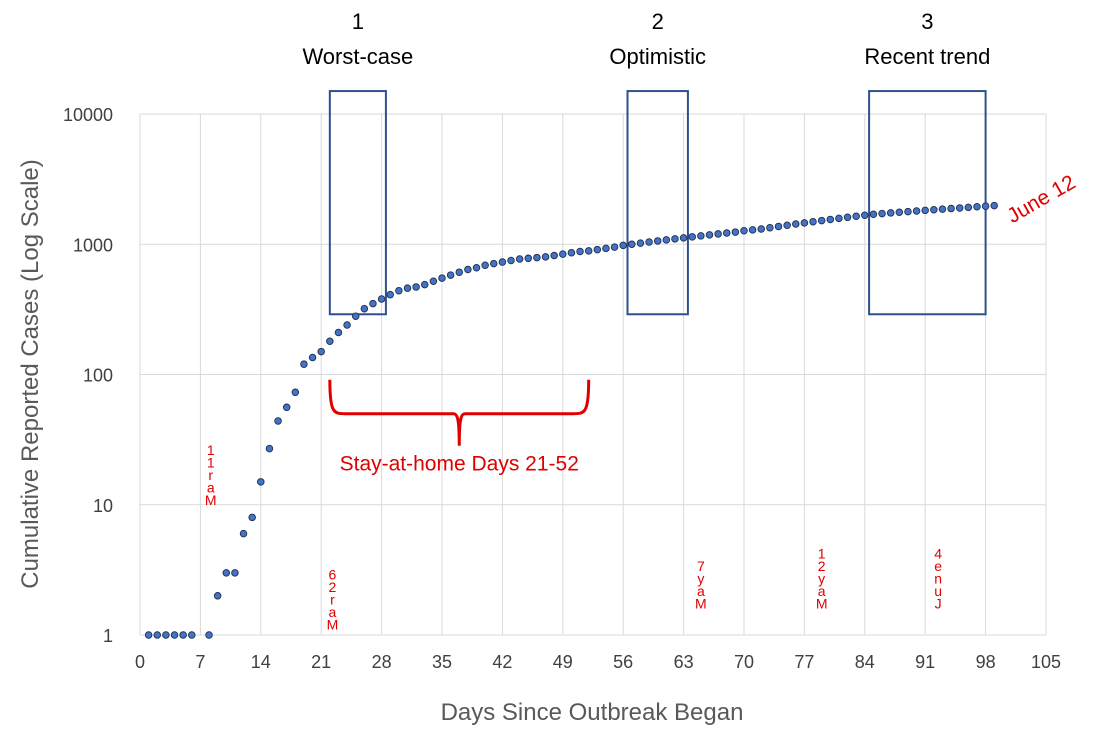 The image size is (1100, 731). What do you see at coordinates (30, 374) in the screenshot?
I see `y-axis-title: Cumulative Reported Cases (Log Scale)` at bounding box center [30, 374].